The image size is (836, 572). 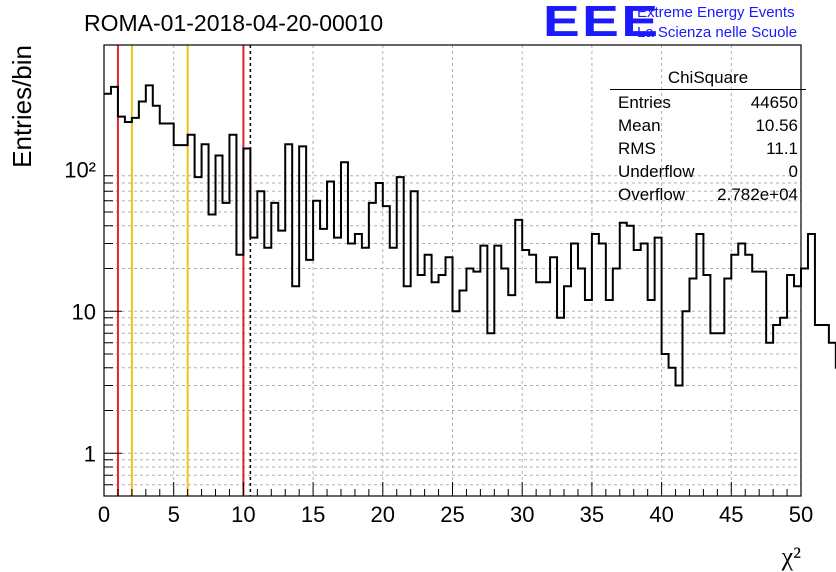 I want to click on y-tick-label: 10, so click(x=84, y=311).